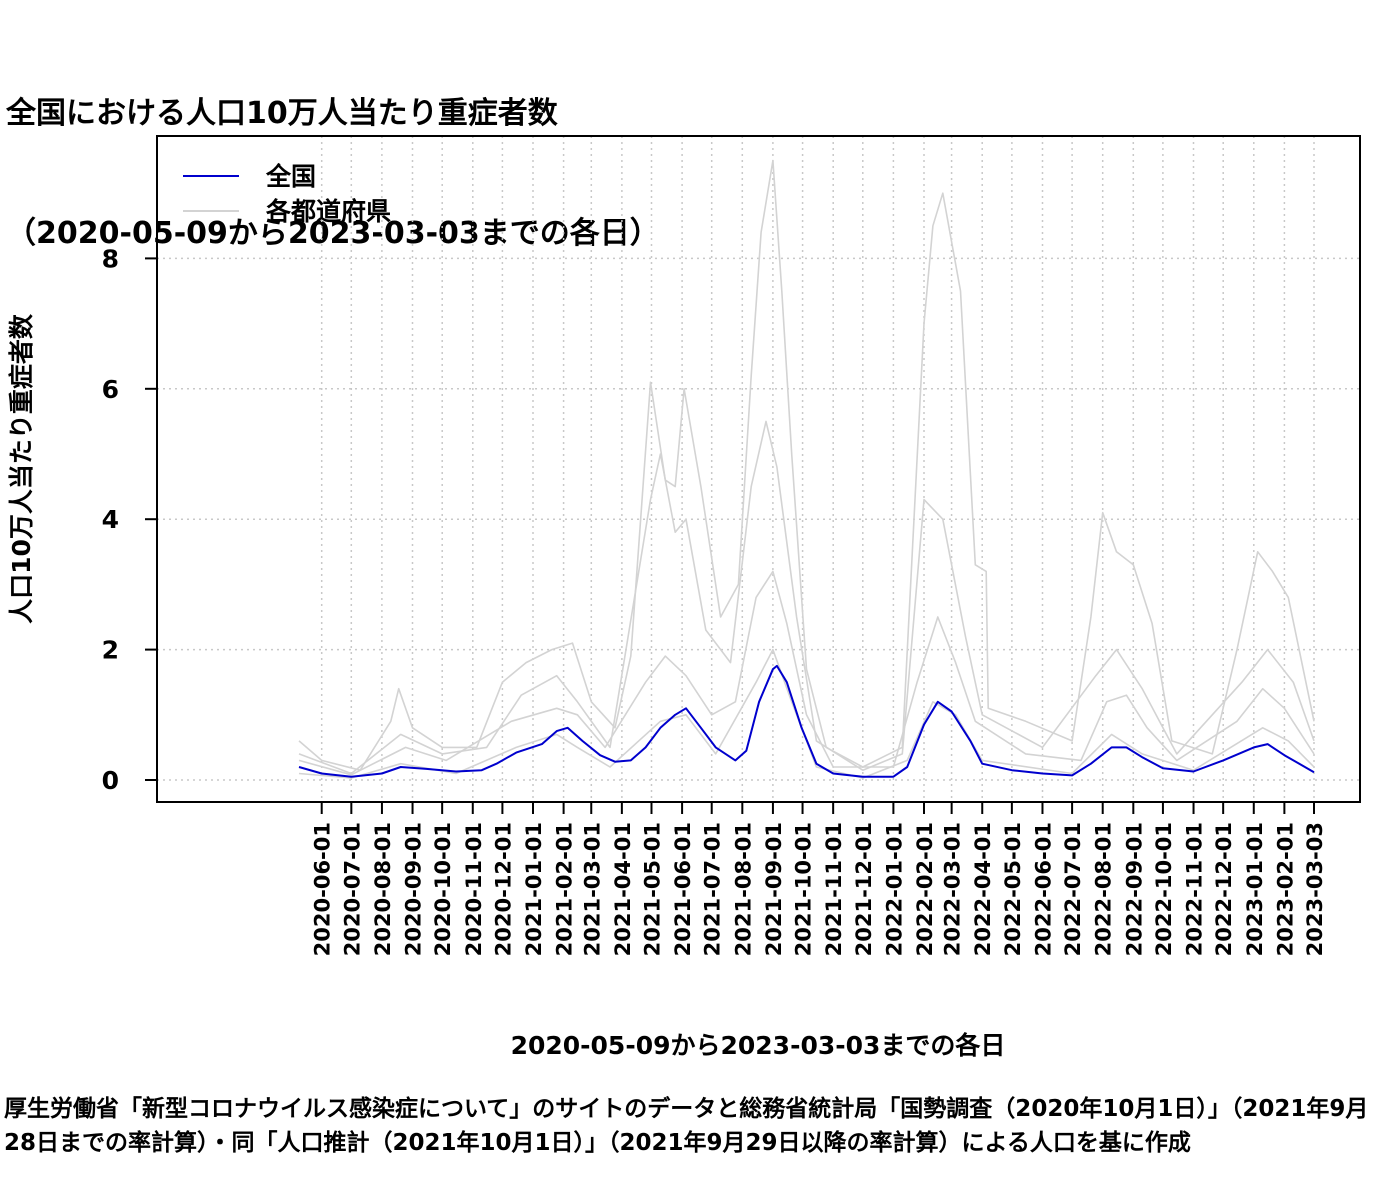 This screenshot has height=1200, width=1400. Describe the element at coordinates (834, 889) in the screenshot. I see `x-tick-label: 2021-11-01` at that location.